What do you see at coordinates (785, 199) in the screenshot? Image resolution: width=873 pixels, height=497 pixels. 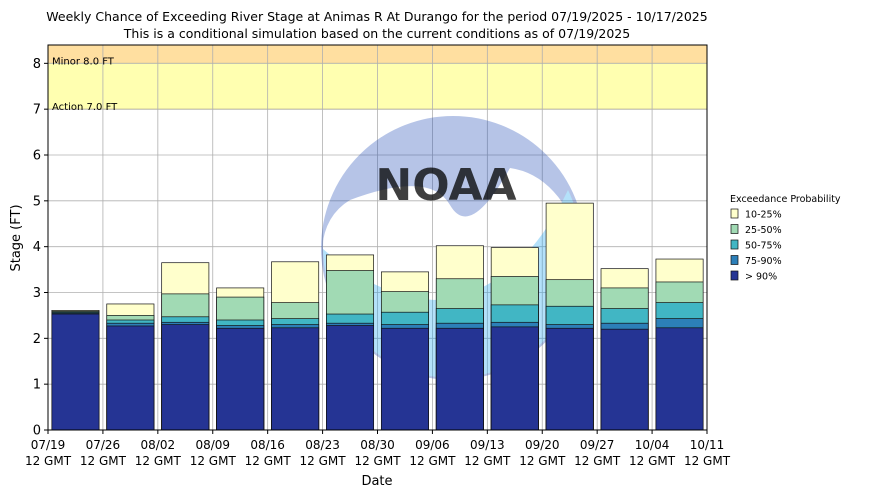 I see `legend-title: Exceedance Probability` at bounding box center [785, 199].